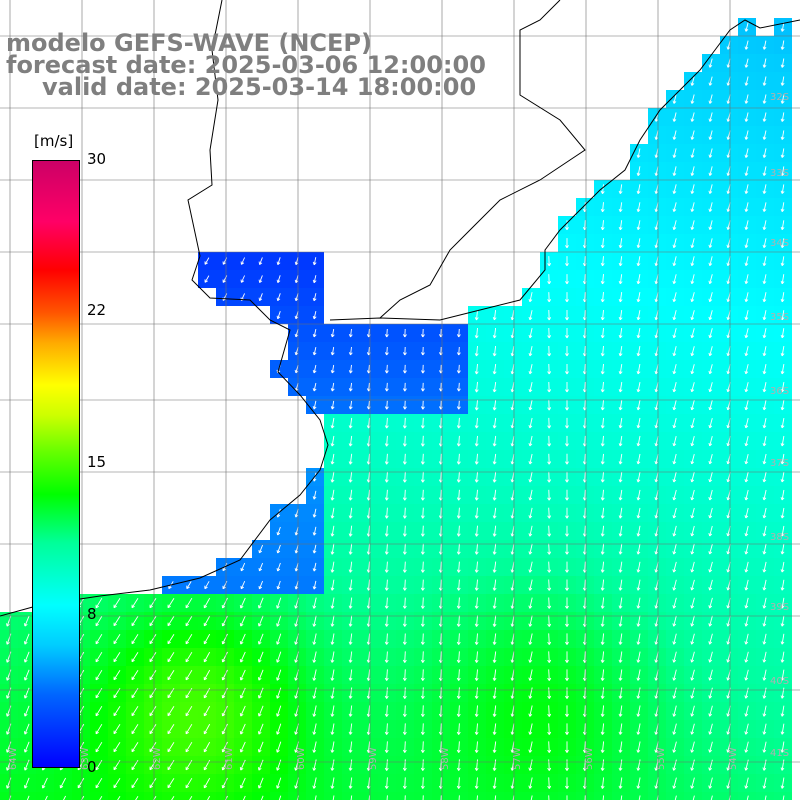  I want to click on latitude-label: 38S, so click(779, 537).